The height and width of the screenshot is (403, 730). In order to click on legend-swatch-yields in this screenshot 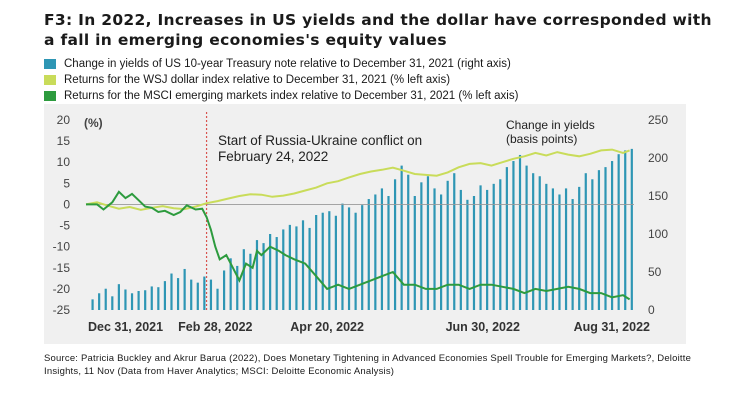, I will do `click(50, 64)`.